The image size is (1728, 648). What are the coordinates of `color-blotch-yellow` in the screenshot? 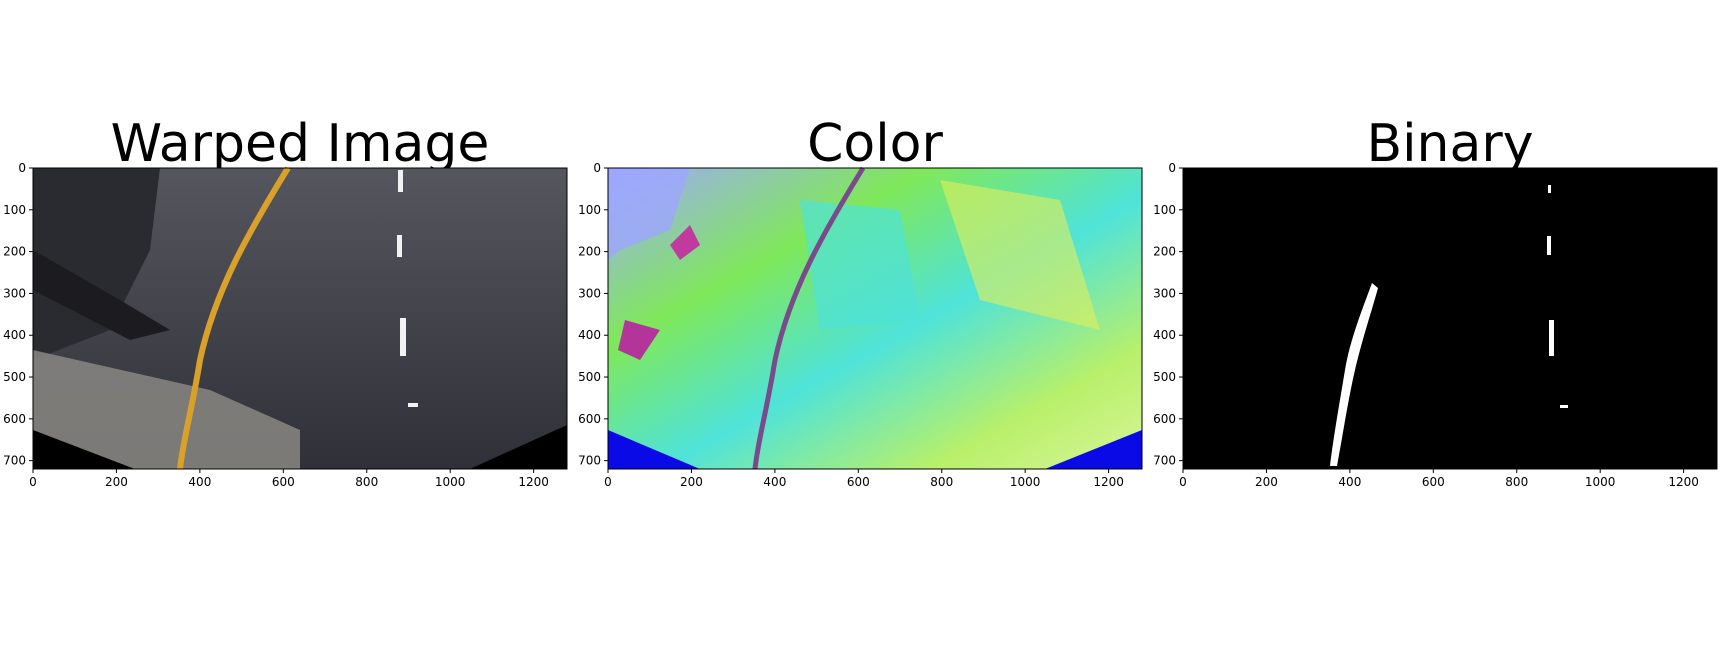 It's located at (1020, 255).